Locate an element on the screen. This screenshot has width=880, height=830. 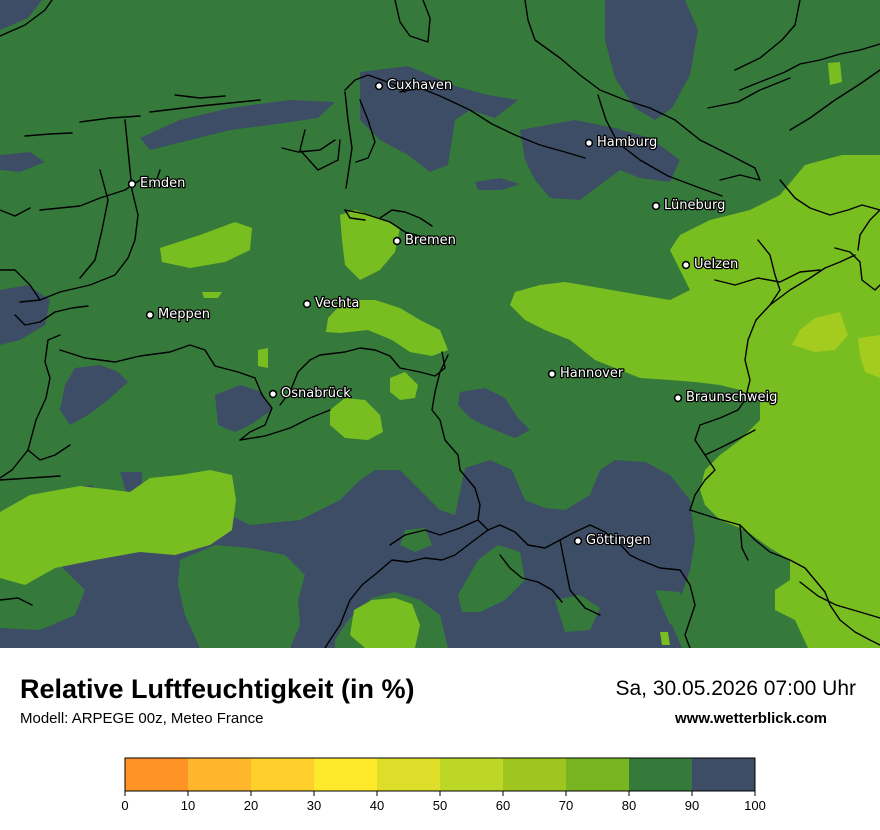
city-label: Bremen is located at coordinates (430, 240).